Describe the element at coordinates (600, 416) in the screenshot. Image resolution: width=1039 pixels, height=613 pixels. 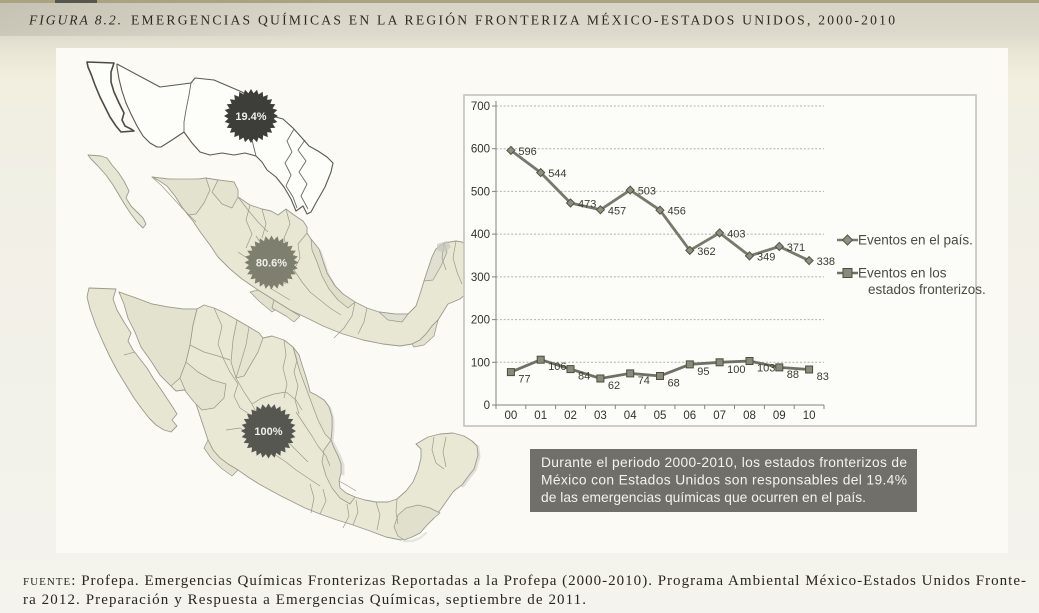
I see `svg-text: 03` at that location.